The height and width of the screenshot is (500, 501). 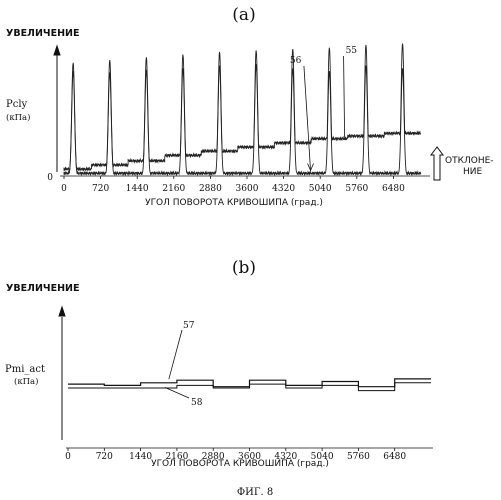 What do you see at coordinates (137, 189) in the screenshot?
I see `panel-a-xtick-label: 1440` at bounding box center [137, 189].